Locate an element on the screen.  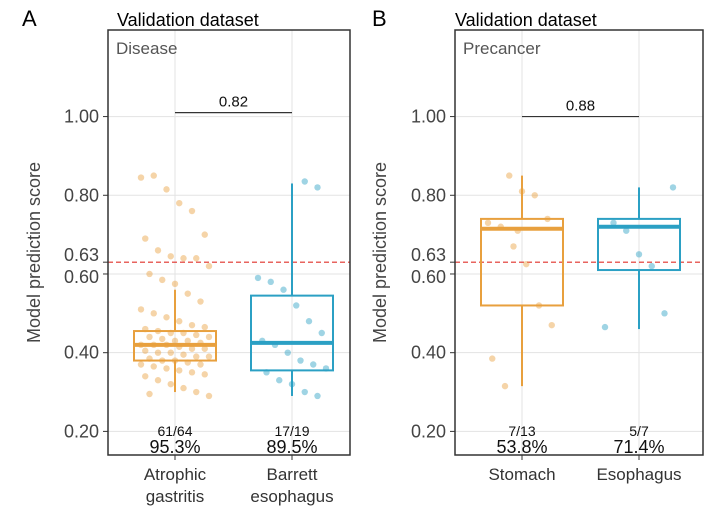
y-tick-label: 0.40 is located at coordinates (428, 353).